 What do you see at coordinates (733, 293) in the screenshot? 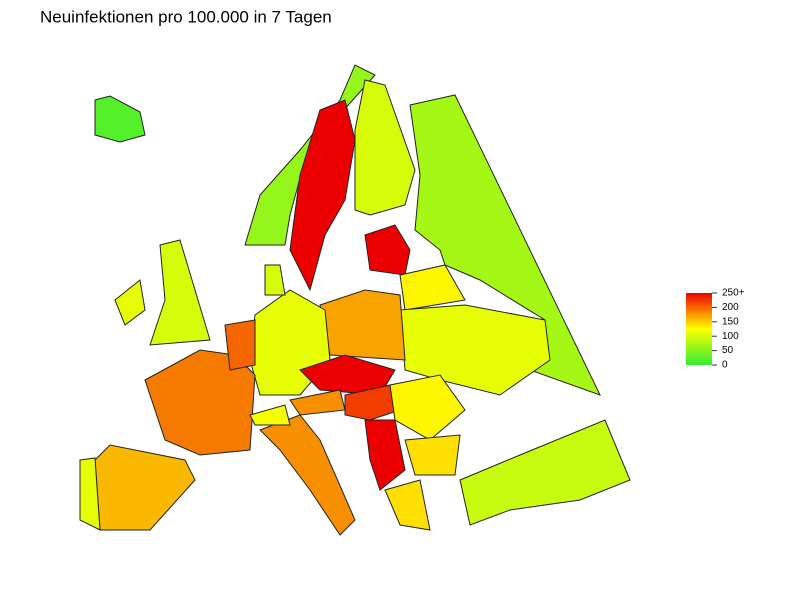
I see `legend-label: 250+` at bounding box center [733, 293].